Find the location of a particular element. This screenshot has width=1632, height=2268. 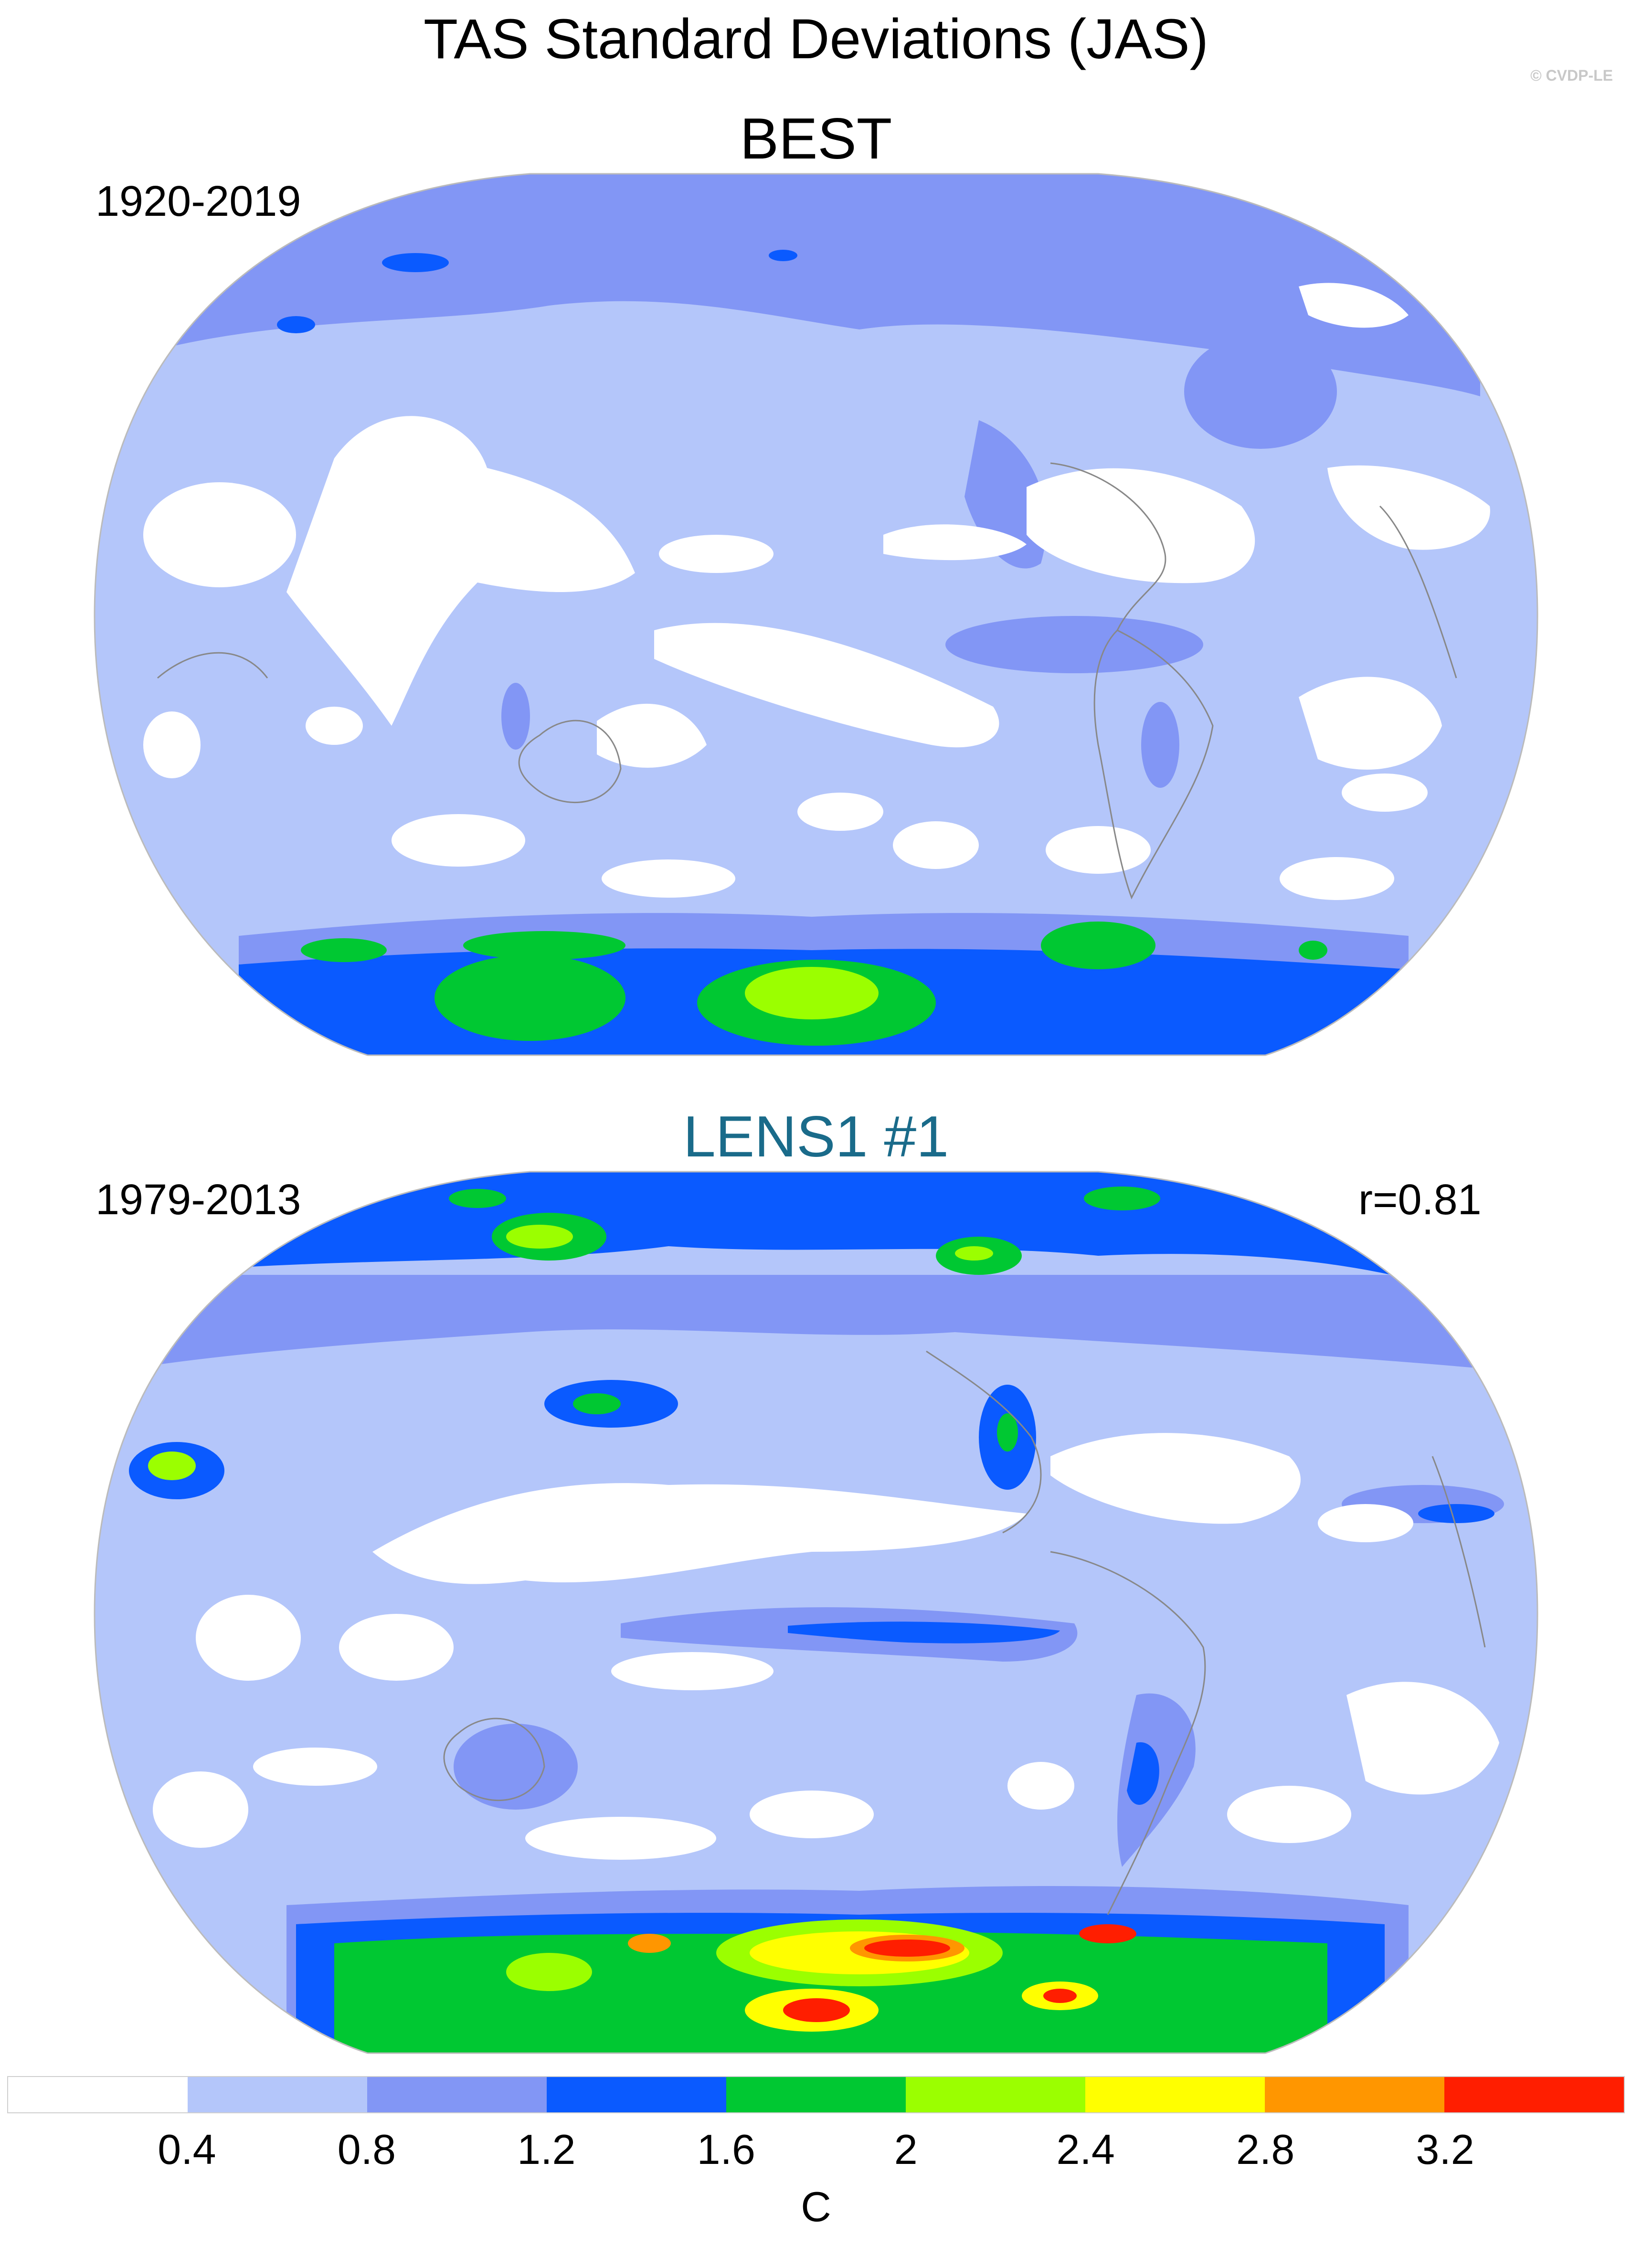

figure-title: TAS Standard Deviations (JAS) is located at coordinates (816, 39).